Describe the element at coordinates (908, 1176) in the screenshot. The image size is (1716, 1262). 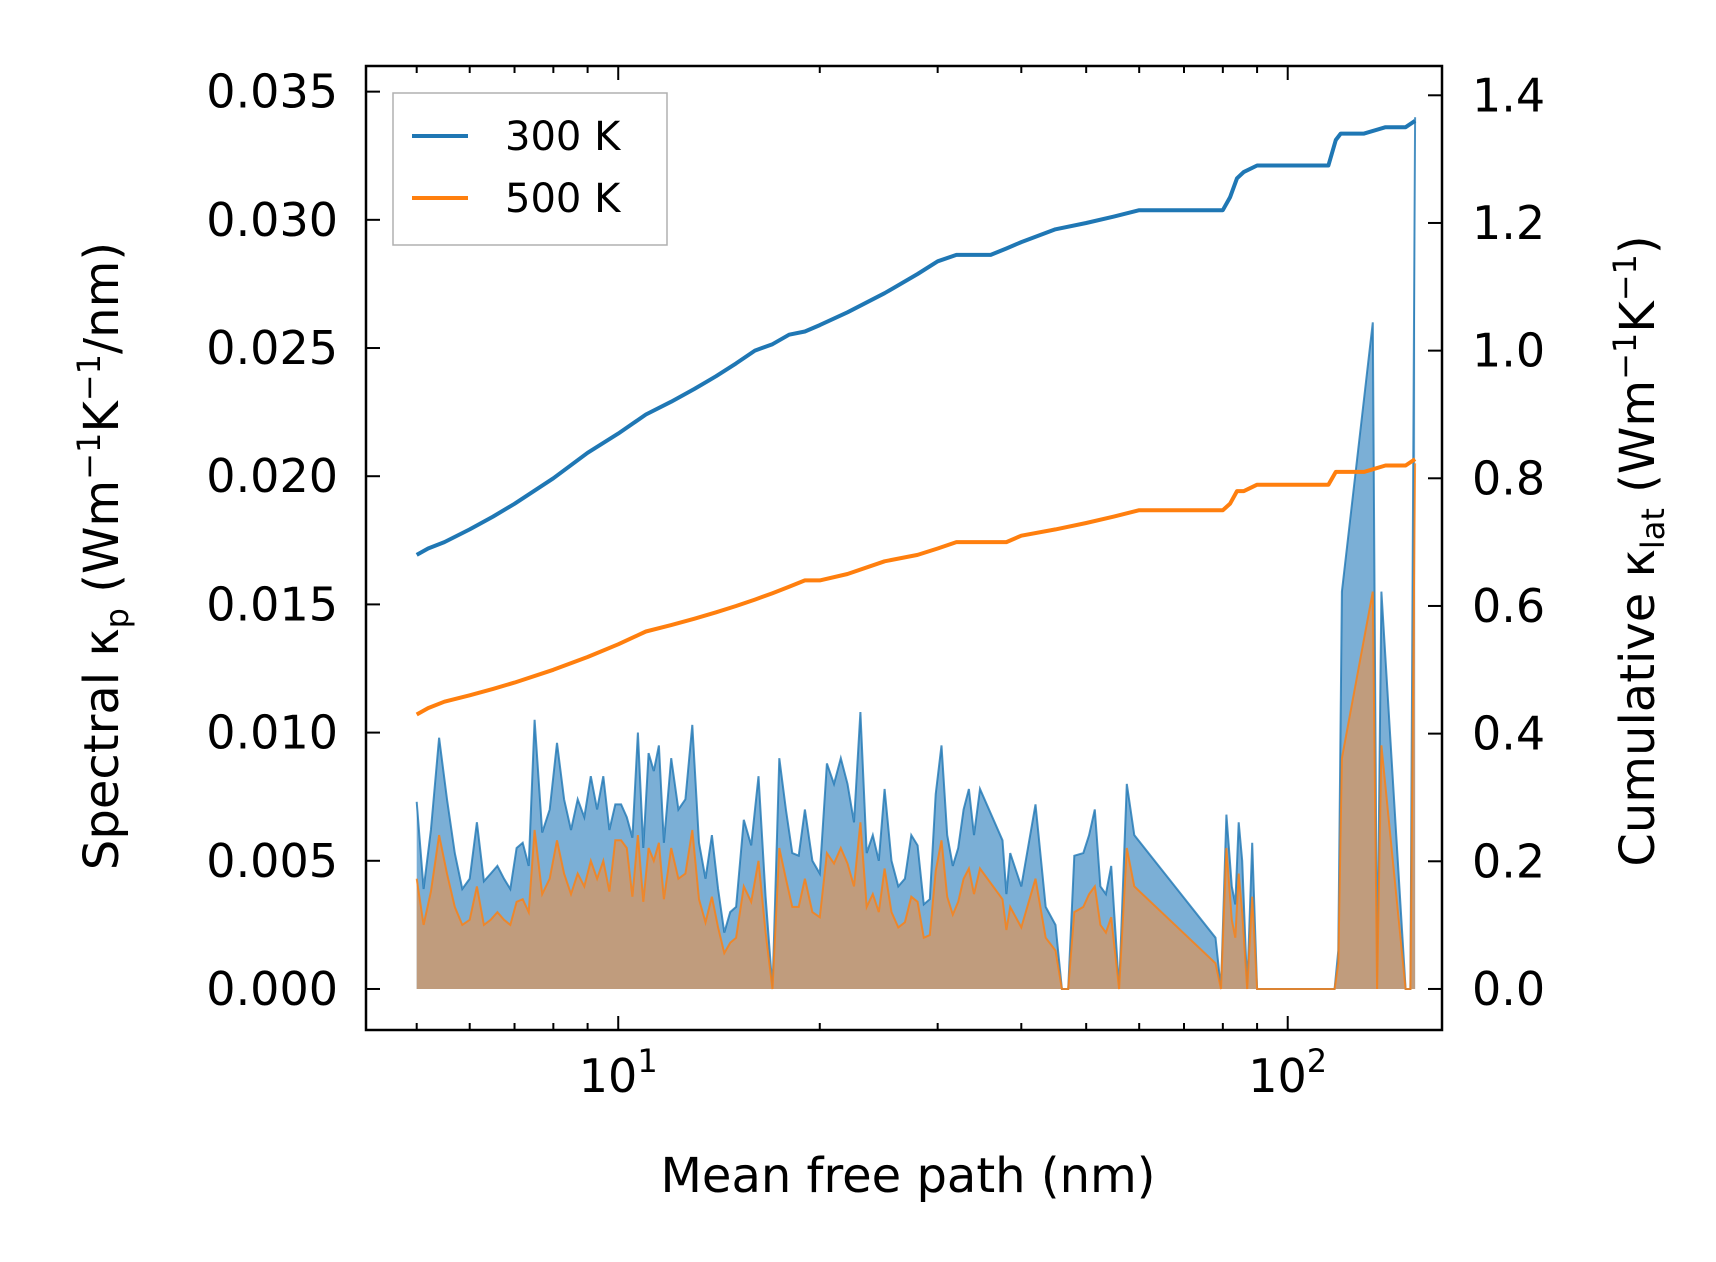
I see `x-axis-label: Mean free path (nm)` at that location.